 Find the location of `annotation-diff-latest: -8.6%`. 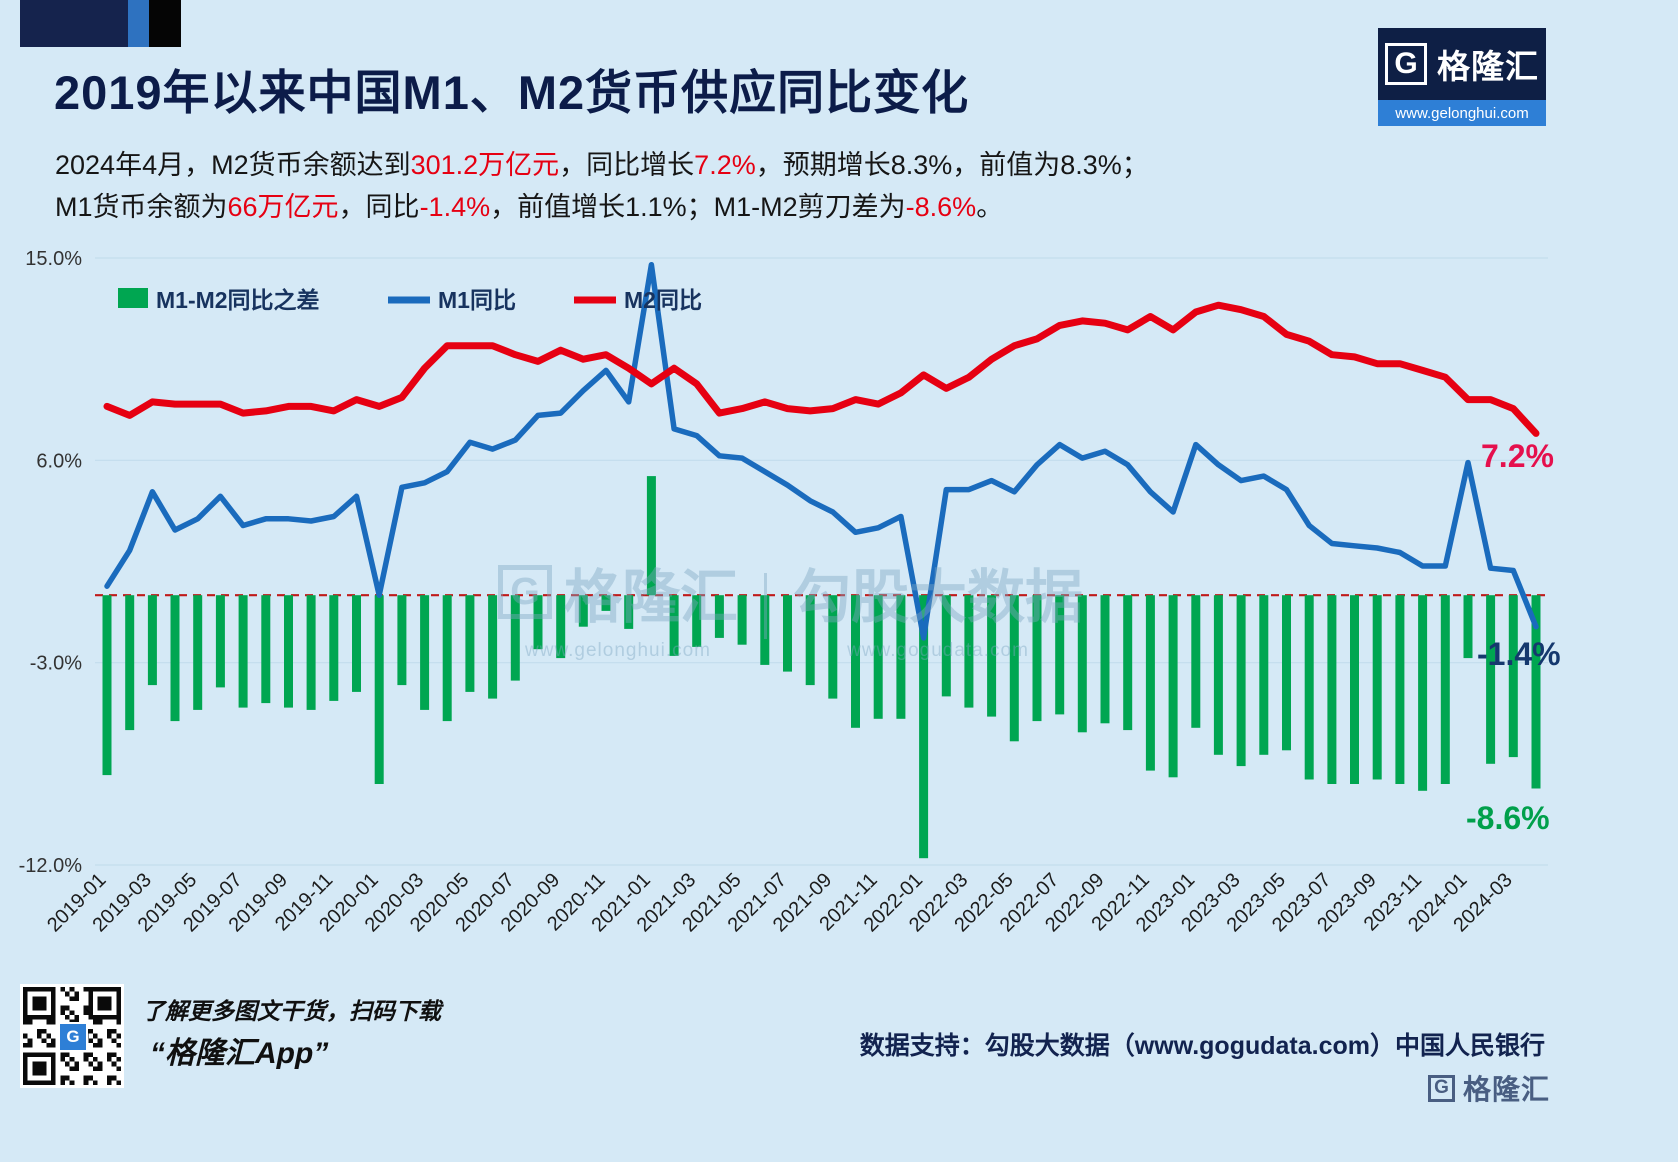

annotation-diff-latest: -8.6% is located at coordinates (1508, 818).